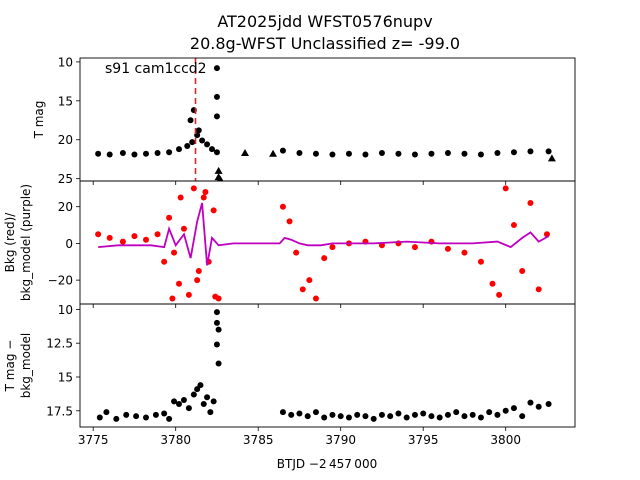  I want to click on y-tick-label: 12.5, so click(59, 344).